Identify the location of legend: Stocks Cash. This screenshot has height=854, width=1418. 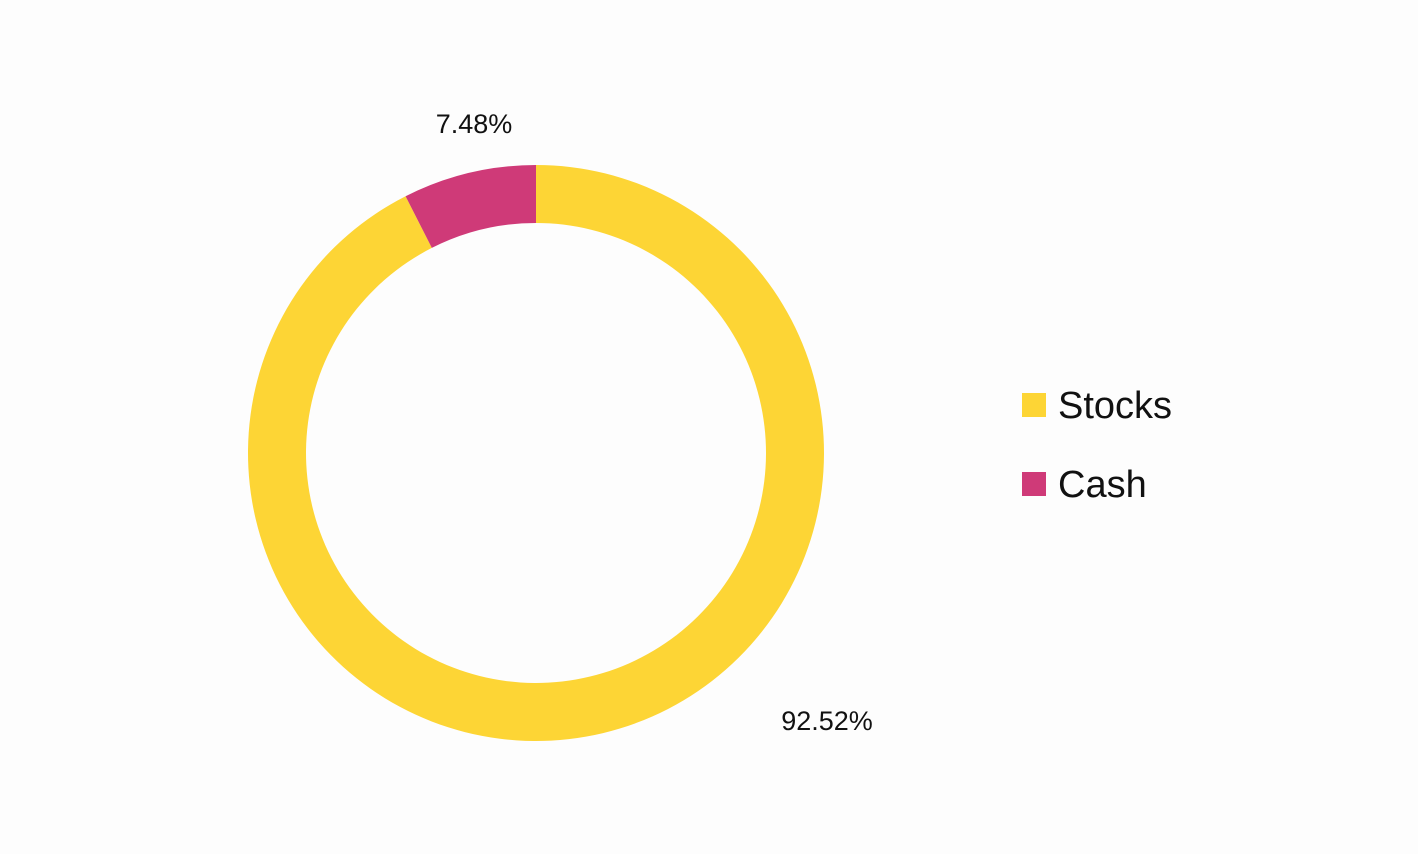
(1097, 445).